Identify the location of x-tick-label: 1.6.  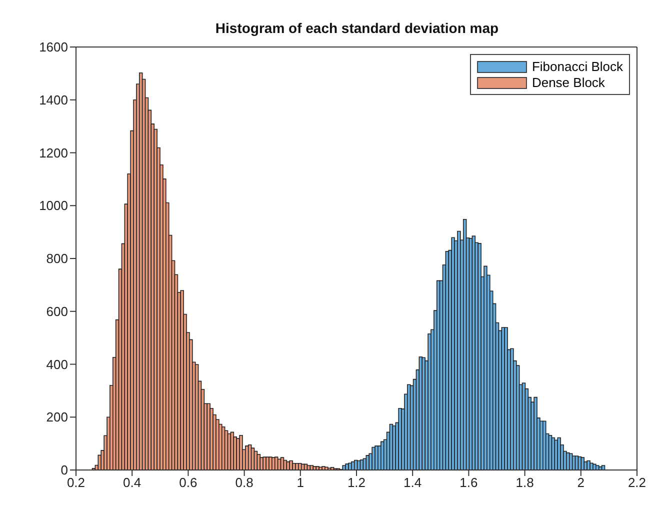
(469, 482).